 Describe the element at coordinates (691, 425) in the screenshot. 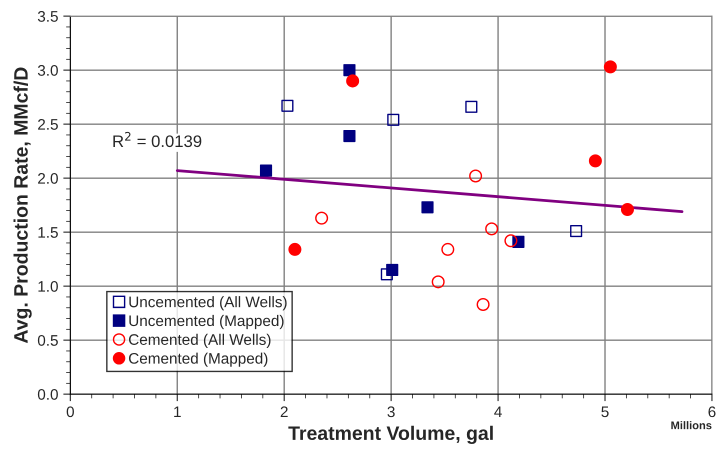

I see `text: Millions` at that location.